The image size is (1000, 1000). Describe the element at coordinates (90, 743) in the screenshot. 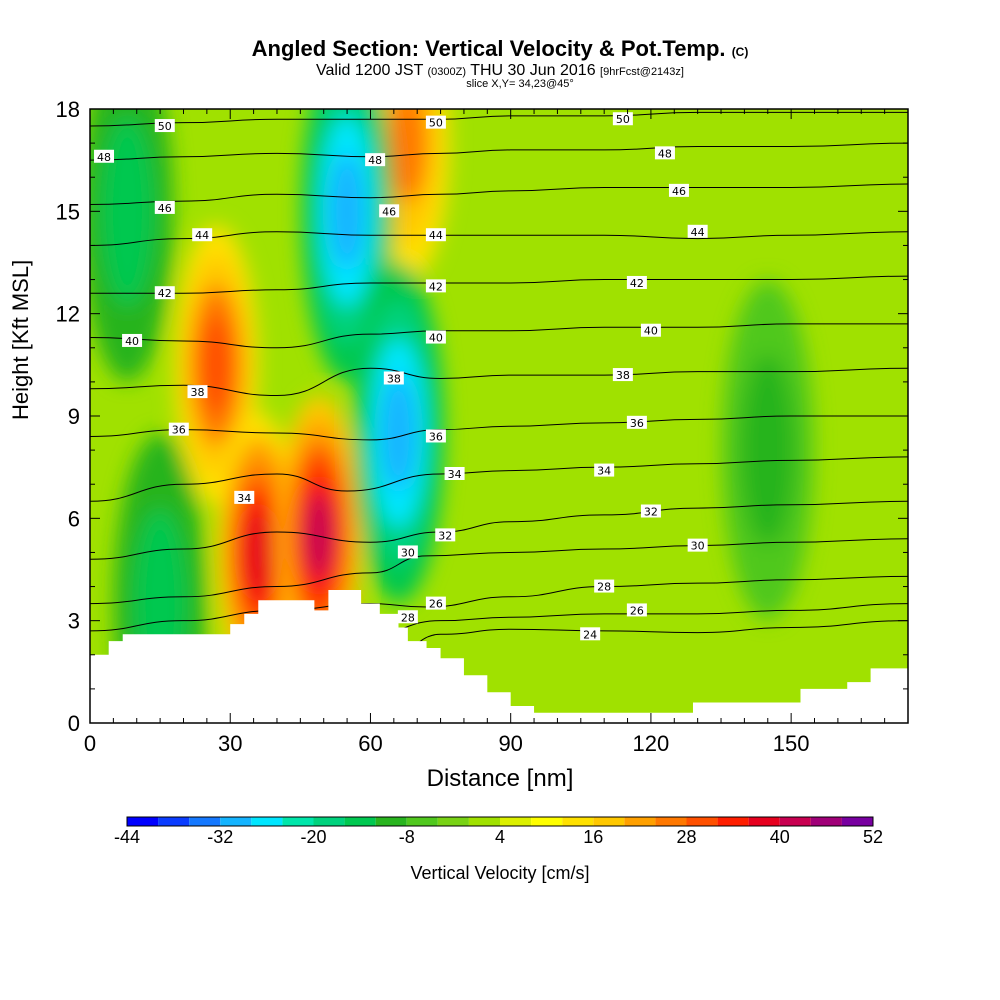

I see `x-tick-label: 0` at that location.